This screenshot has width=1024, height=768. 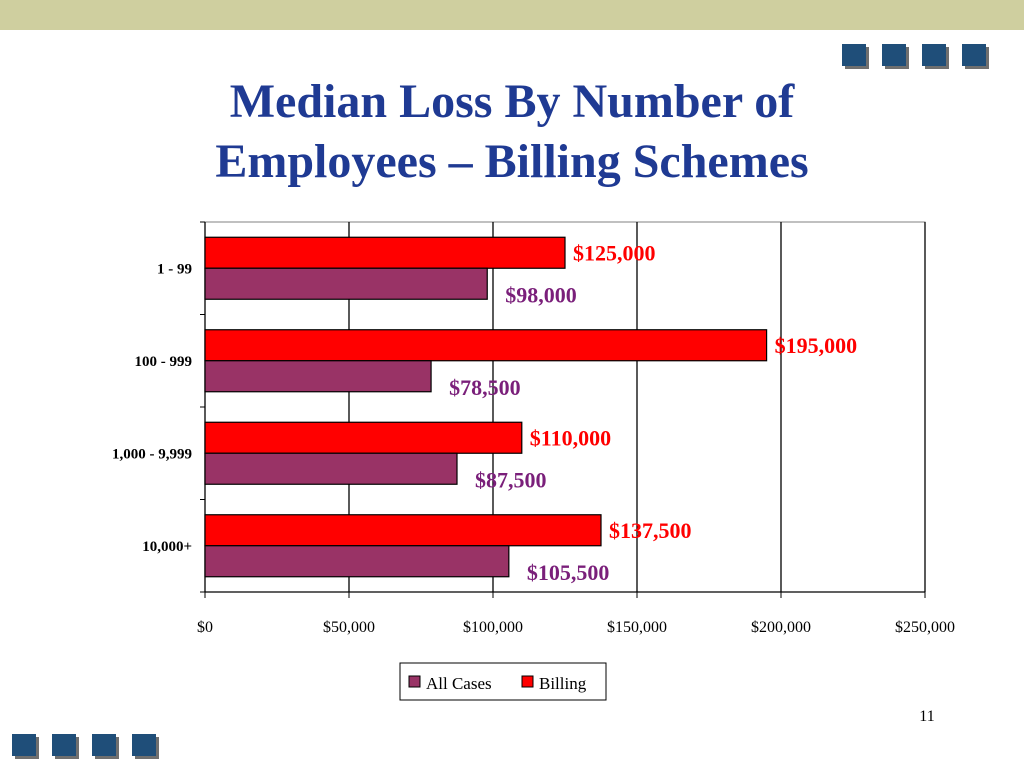 I want to click on x-tick-label: $200,000, so click(x=781, y=627).